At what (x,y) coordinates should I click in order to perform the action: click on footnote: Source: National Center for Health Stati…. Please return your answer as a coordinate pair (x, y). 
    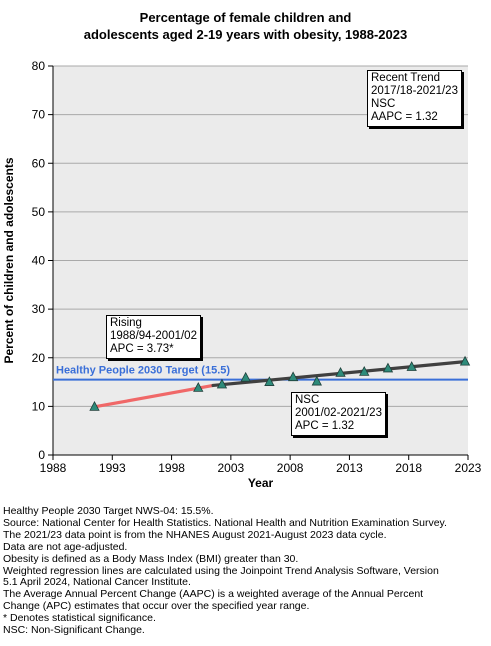
    Looking at the image, I should click on (225, 522).